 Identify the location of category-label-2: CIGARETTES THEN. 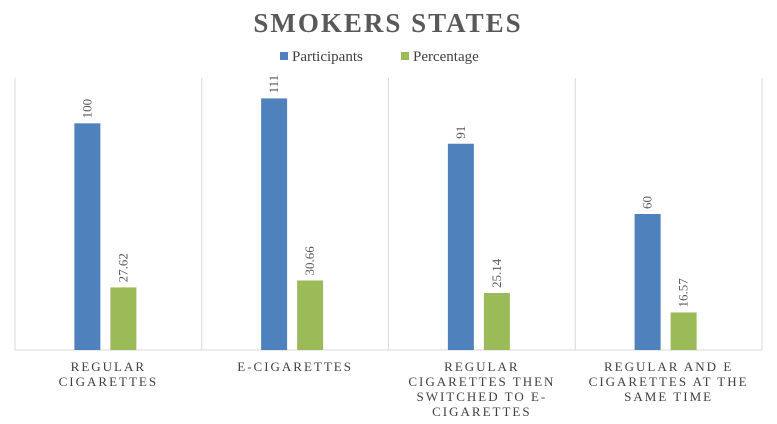
(481, 381).